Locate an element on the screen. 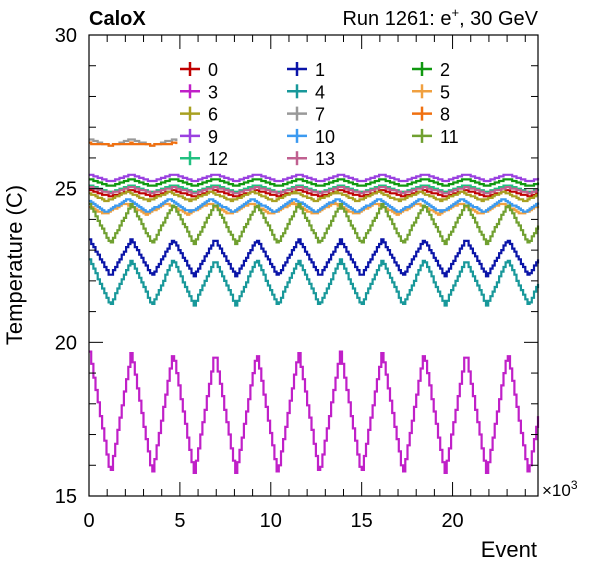  x-tick-label: 10 is located at coordinates (271, 521).